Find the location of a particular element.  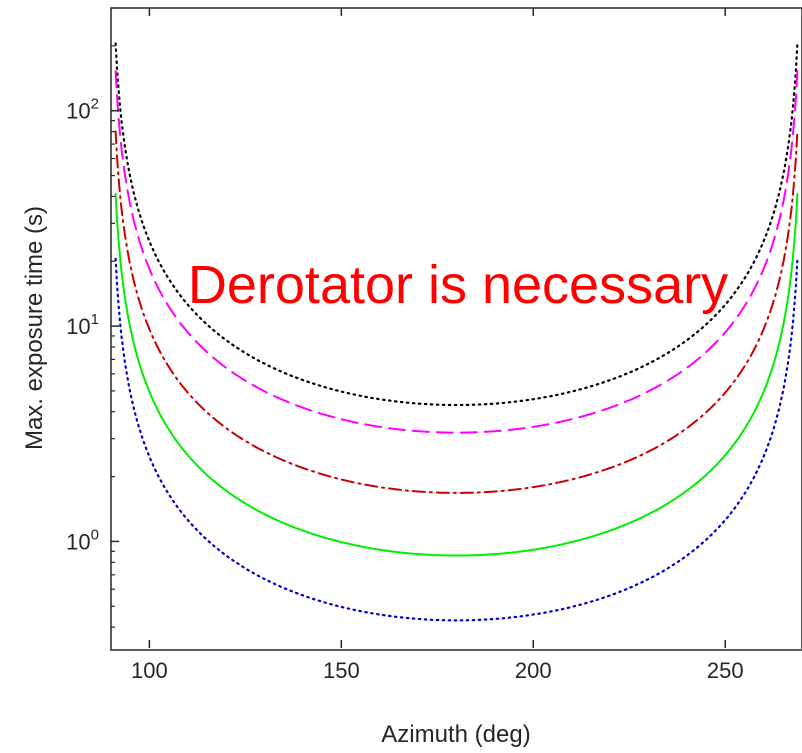

y-tick-label: 10¹ is located at coordinates (82, 325).